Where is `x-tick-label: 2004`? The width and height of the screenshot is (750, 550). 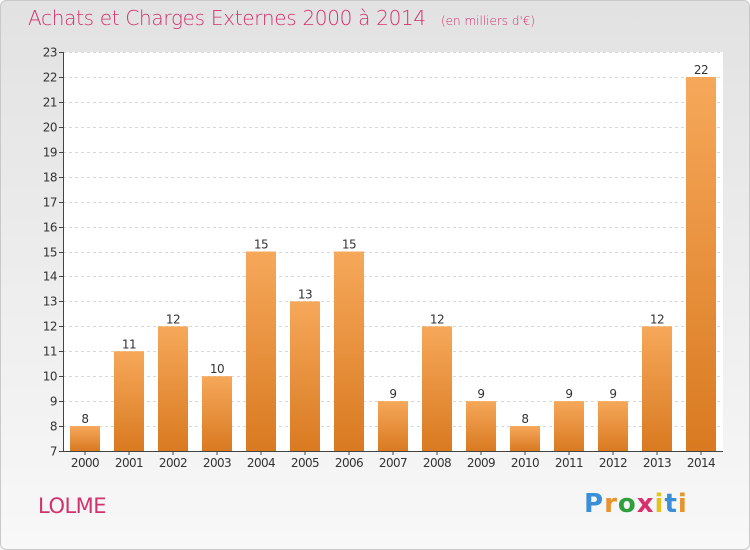 x-tick-label: 2004 is located at coordinates (261, 463).